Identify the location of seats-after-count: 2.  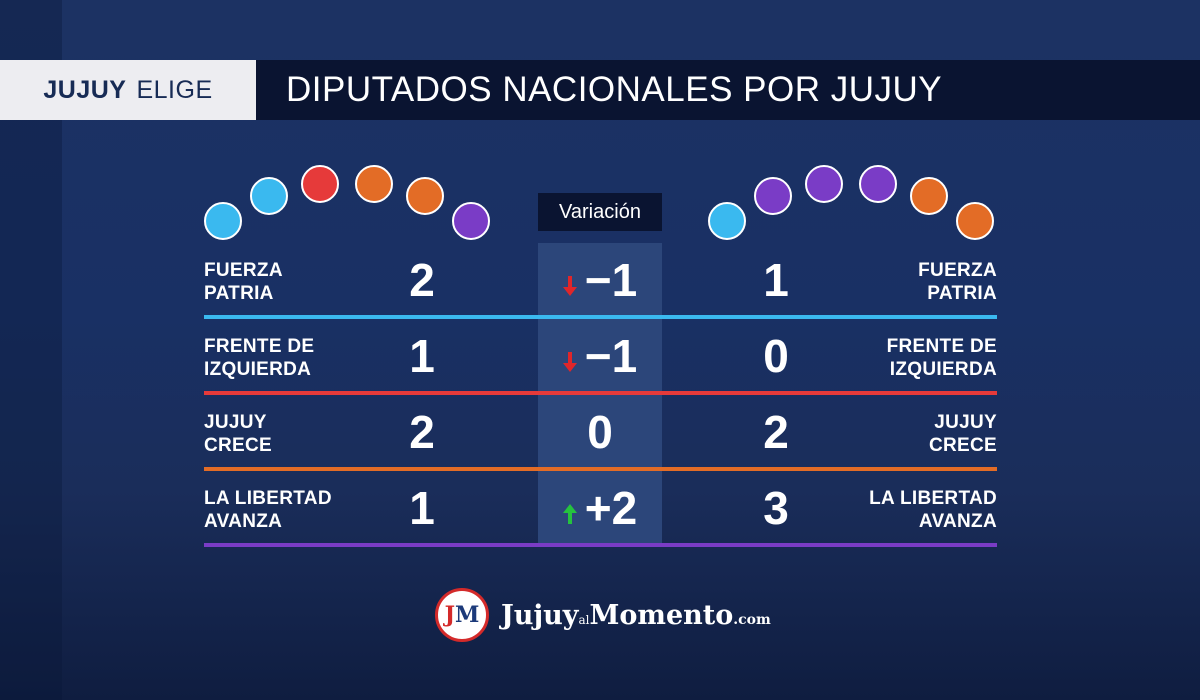
(776, 432).